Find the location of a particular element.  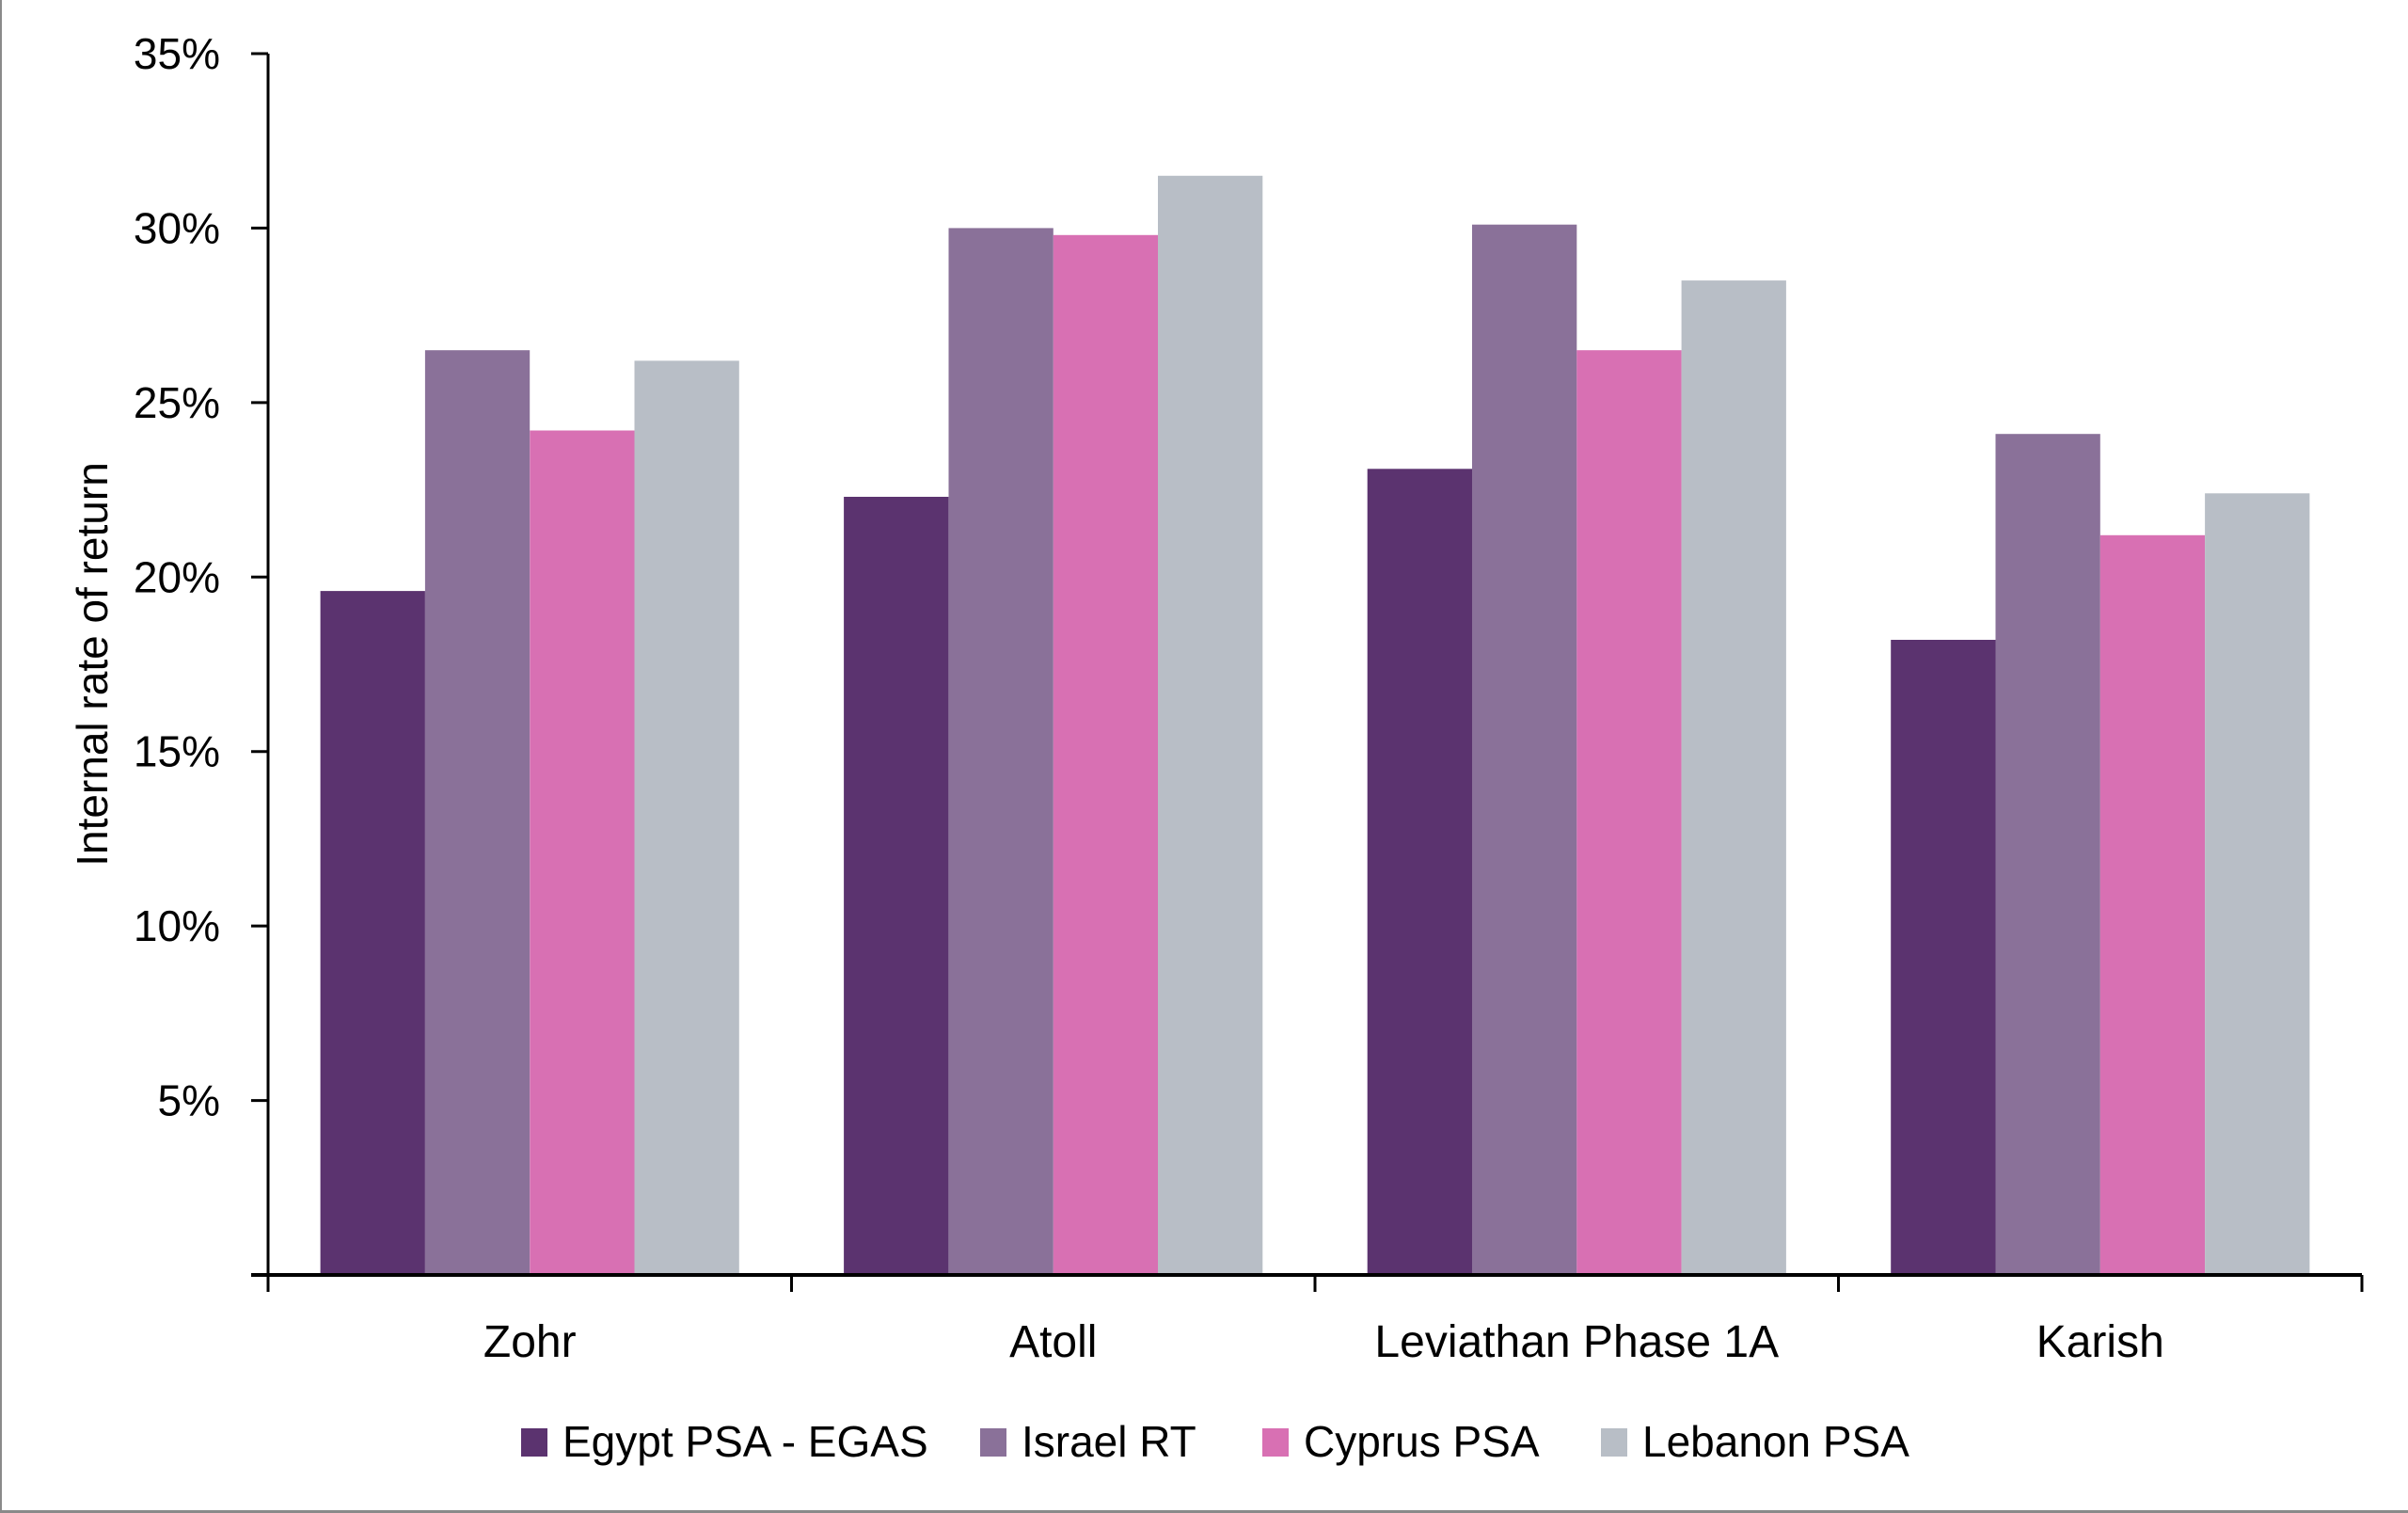

bar-zohr-lebanon-psa is located at coordinates (687, 817).